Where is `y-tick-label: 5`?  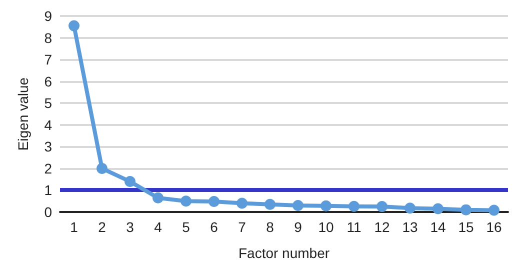
y-tick-label: 5 is located at coordinates (48, 103).